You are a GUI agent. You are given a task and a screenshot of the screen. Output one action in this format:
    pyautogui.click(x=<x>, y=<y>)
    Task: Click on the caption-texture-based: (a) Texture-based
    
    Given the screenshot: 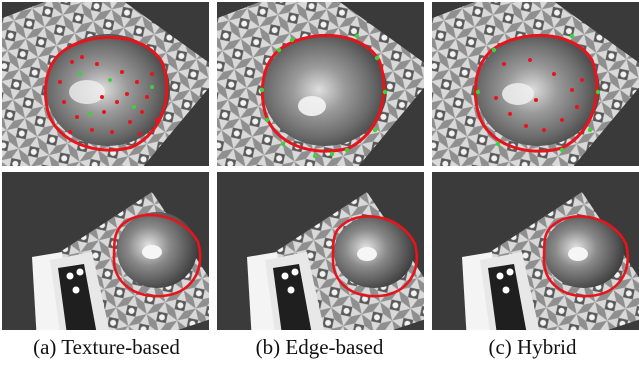 What is the action you would take?
    pyautogui.click(x=106, y=347)
    